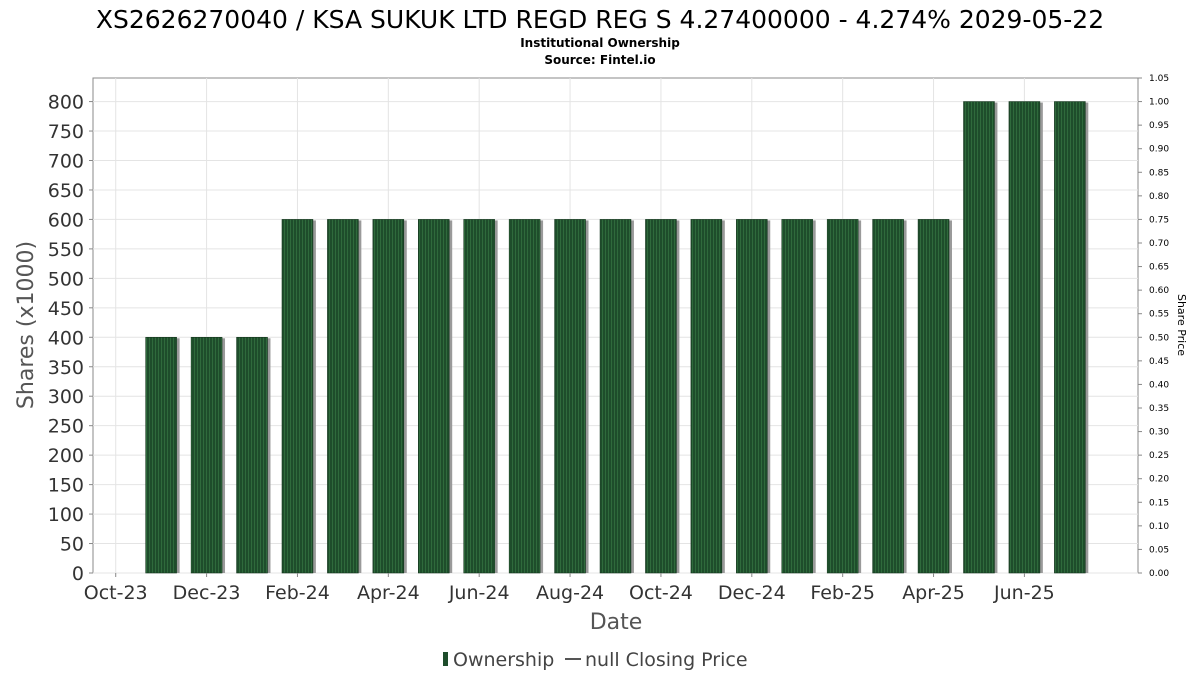  Describe the element at coordinates (1159, 268) in the screenshot. I see `y2-tick-label-13: 0.65` at that location.